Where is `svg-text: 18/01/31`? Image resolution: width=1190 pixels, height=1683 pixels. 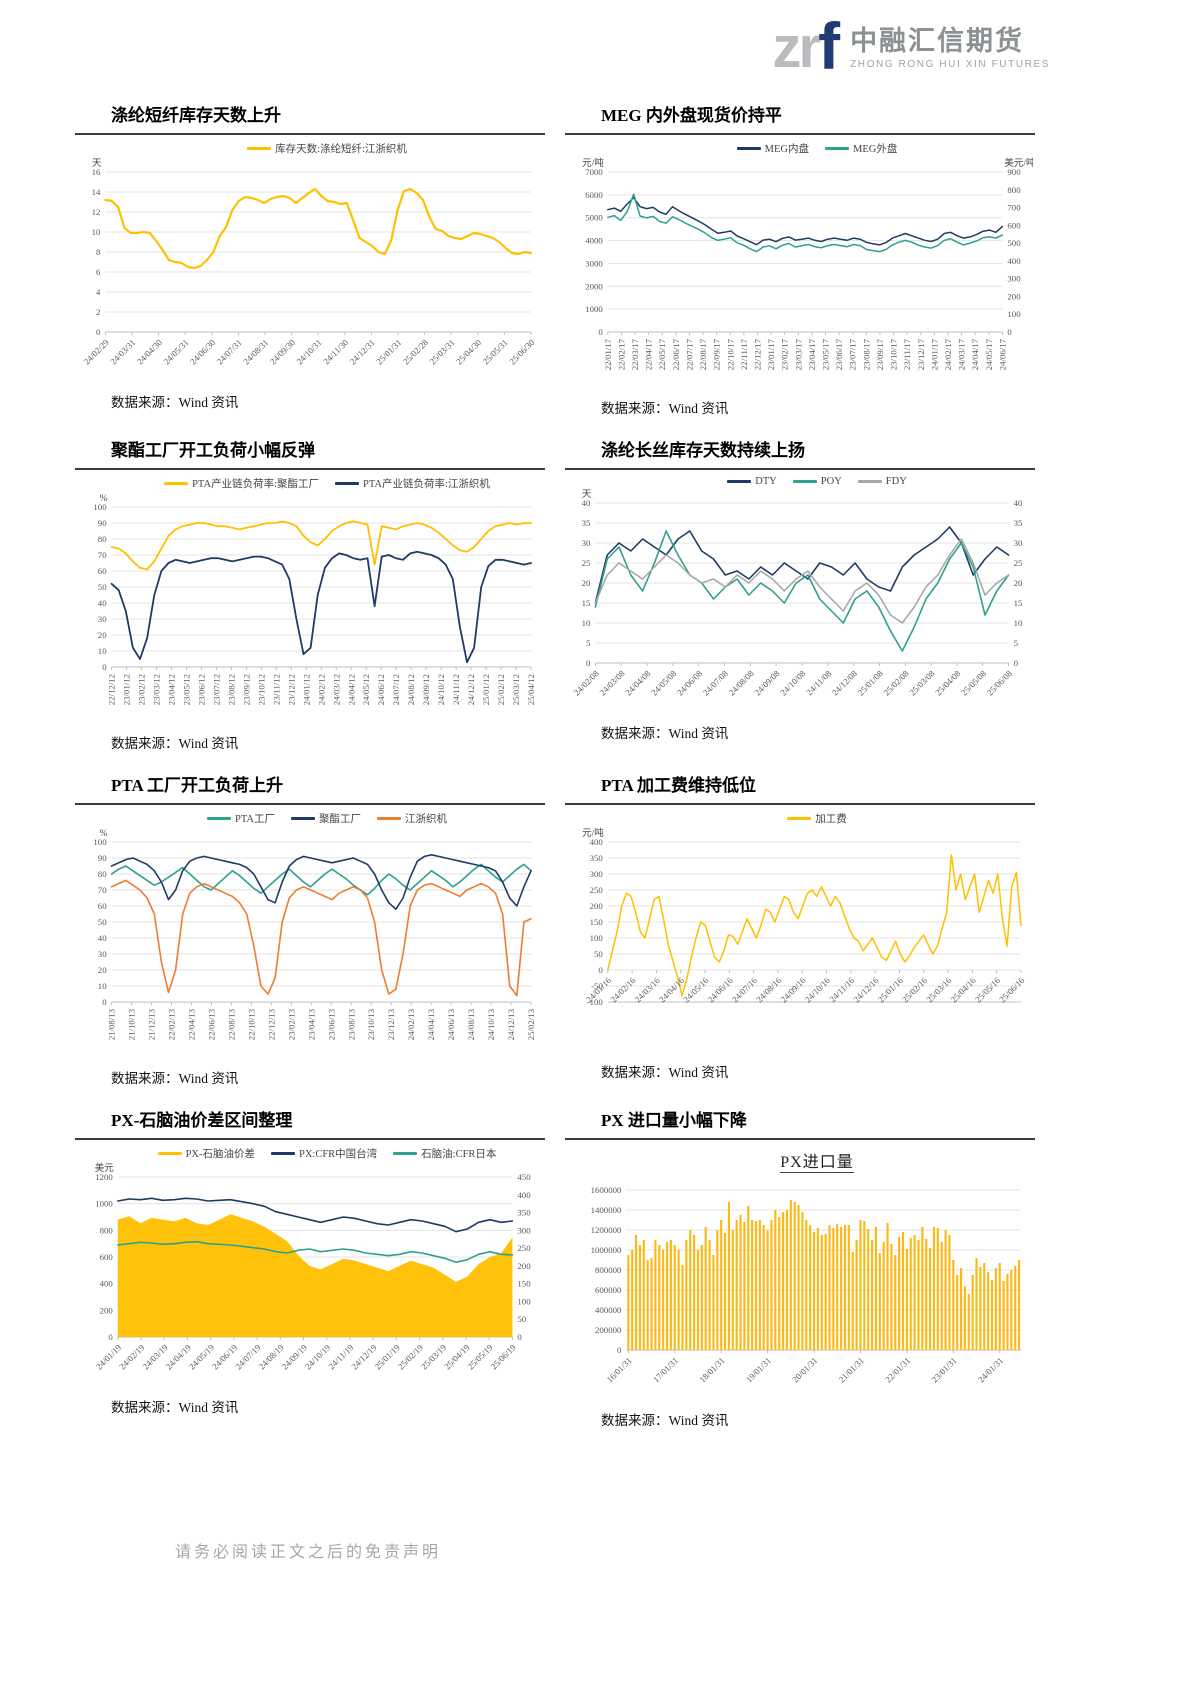 svg-text: 18/01/31 is located at coordinates (711, 1369).